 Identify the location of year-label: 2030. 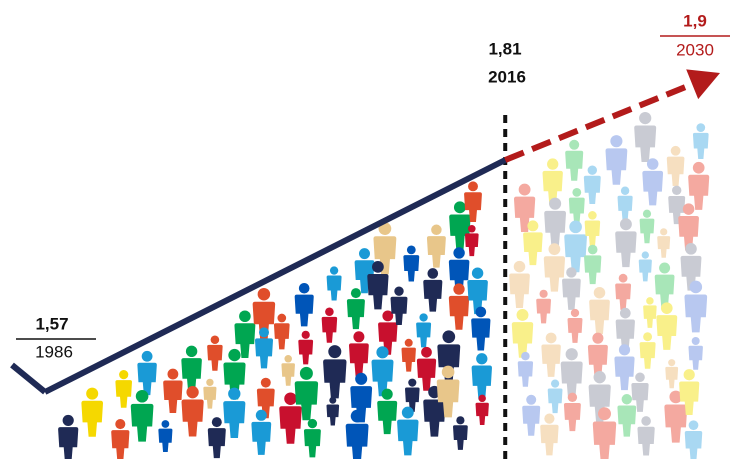
(695, 49).